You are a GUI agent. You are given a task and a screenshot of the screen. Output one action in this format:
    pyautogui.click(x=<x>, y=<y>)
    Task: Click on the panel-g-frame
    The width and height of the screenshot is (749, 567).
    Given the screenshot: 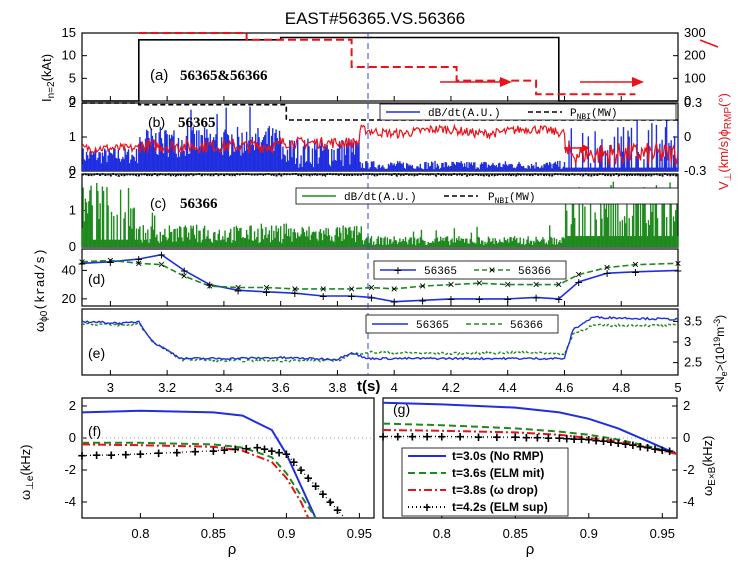 What is the action you would take?
    pyautogui.click(x=530, y=458)
    